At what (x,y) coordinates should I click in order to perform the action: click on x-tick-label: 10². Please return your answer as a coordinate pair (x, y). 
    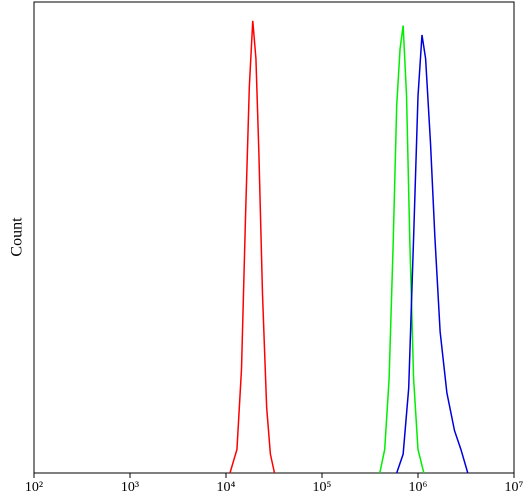
    Looking at the image, I should click on (34, 487).